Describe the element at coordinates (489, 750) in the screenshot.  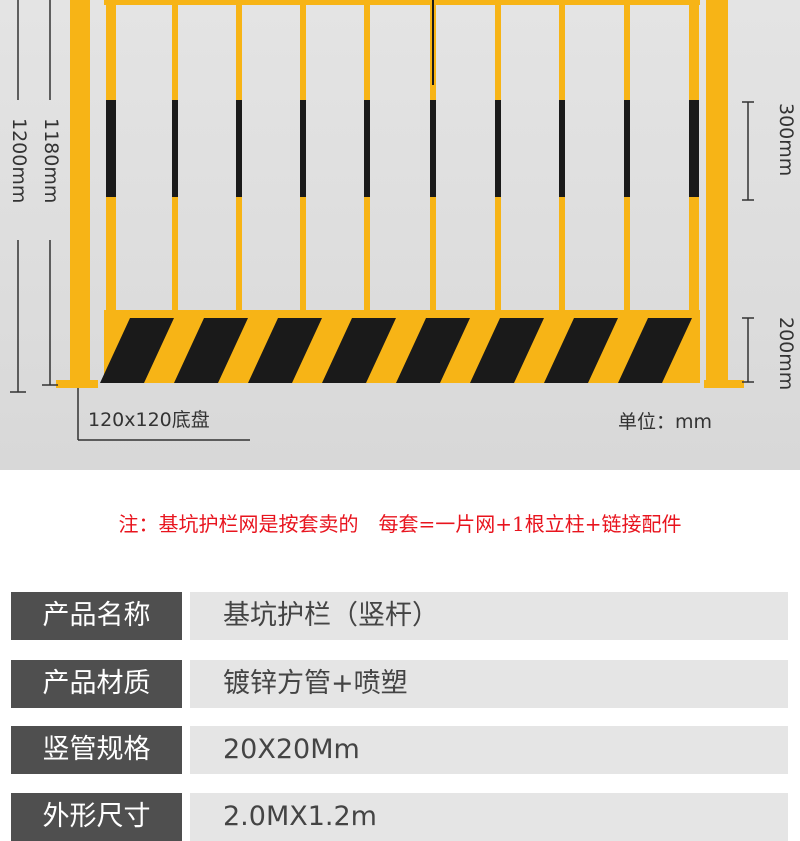
I see `spec-value: 20X20Mm` at that location.